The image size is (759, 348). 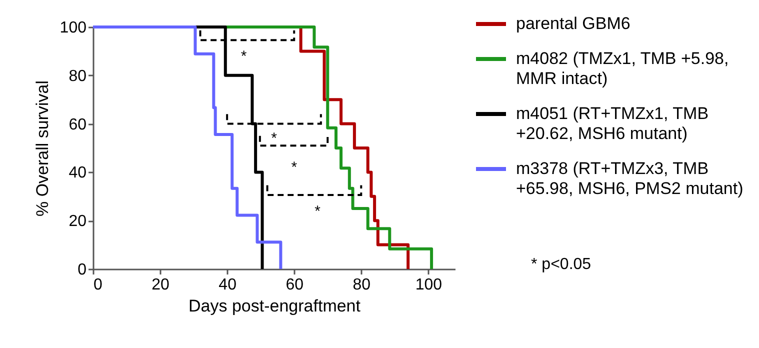 What do you see at coordinates (227, 285) in the screenshot?
I see `x-tick-label: 40` at bounding box center [227, 285].